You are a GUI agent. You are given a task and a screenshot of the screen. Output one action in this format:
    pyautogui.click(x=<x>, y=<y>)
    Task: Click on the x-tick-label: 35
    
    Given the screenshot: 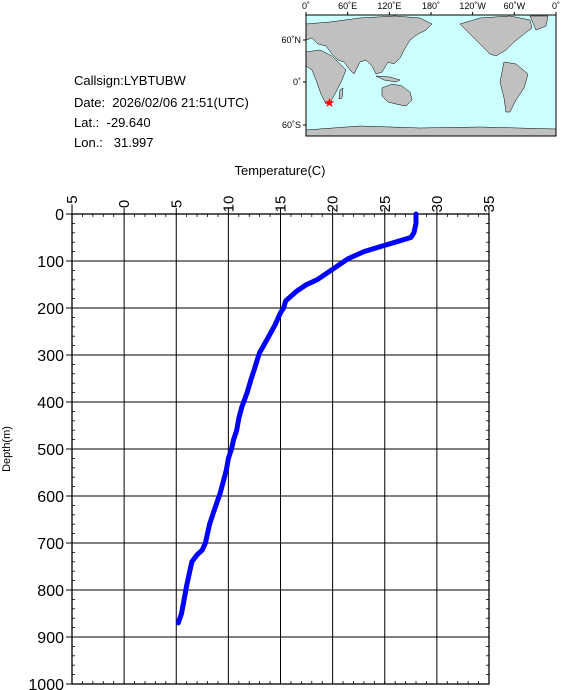 What is the action you would take?
    pyautogui.click(x=489, y=204)
    